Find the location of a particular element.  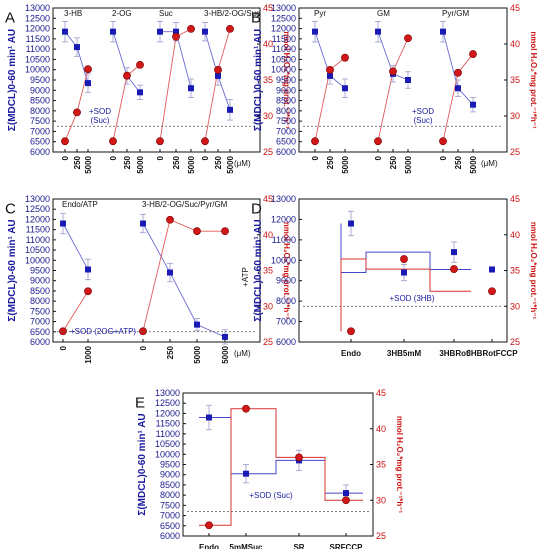

x-category-label: Endo is located at coordinates (209, 546).